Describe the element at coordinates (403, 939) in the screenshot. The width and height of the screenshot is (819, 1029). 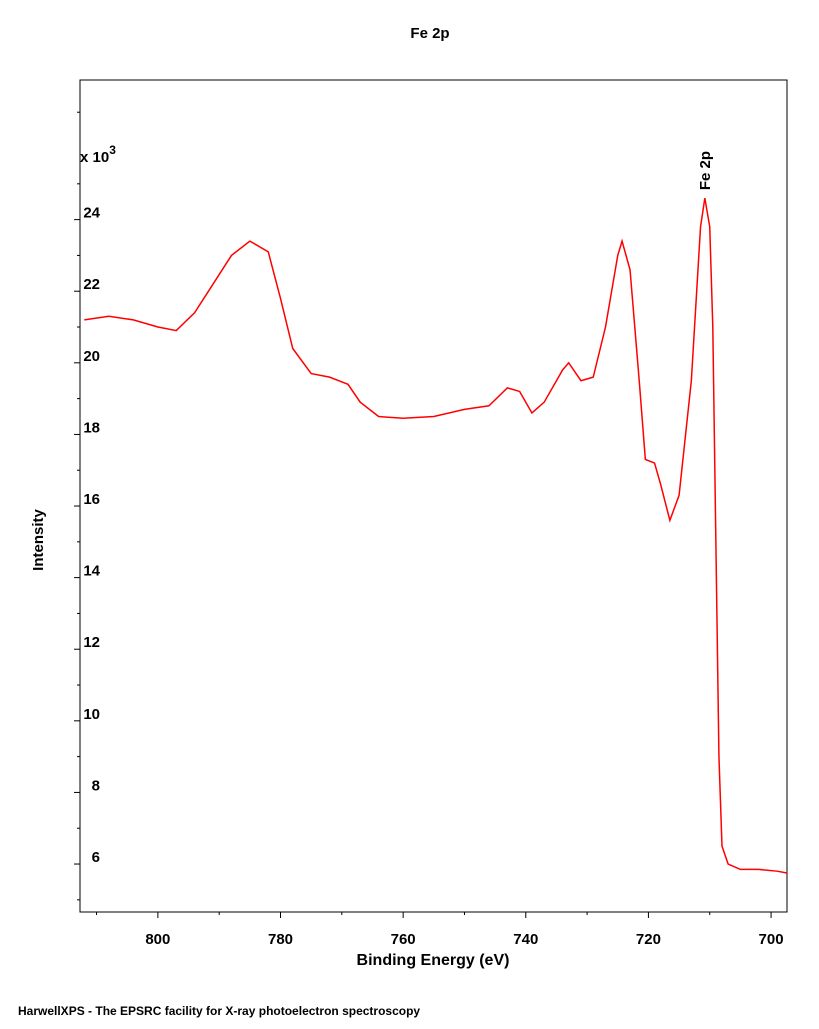
I see `x-tick-label: 760` at that location.